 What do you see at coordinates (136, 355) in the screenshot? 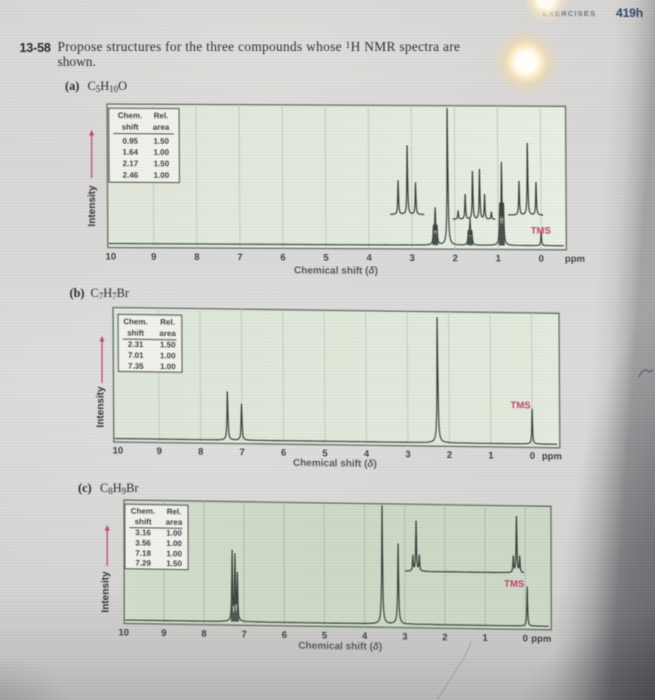
I see `svg-text: 7.01` at bounding box center [136, 355].